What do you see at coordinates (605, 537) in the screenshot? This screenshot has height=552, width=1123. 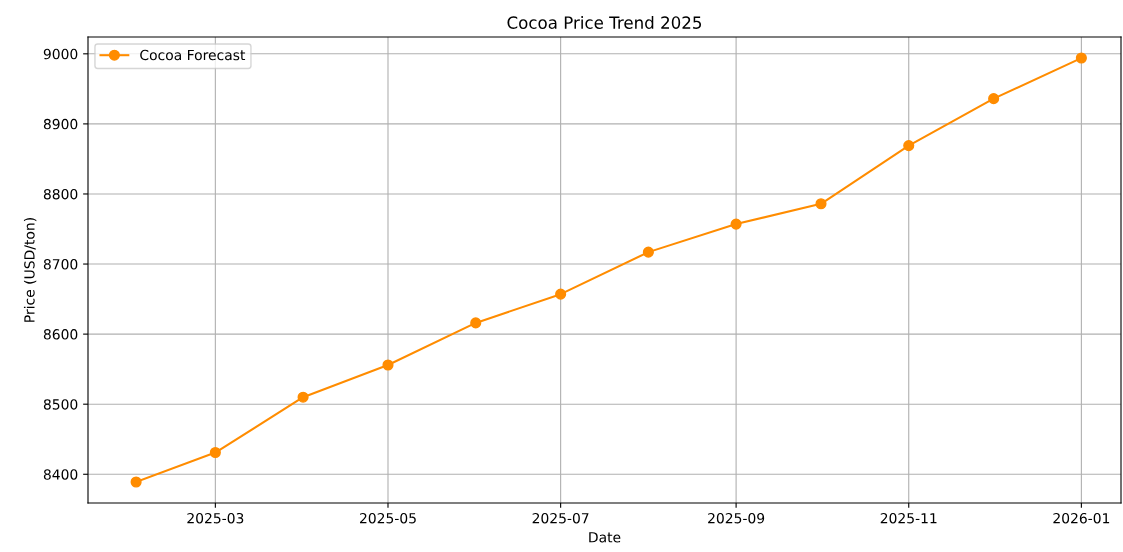 I see `x-axis-title: Date` at bounding box center [605, 537].